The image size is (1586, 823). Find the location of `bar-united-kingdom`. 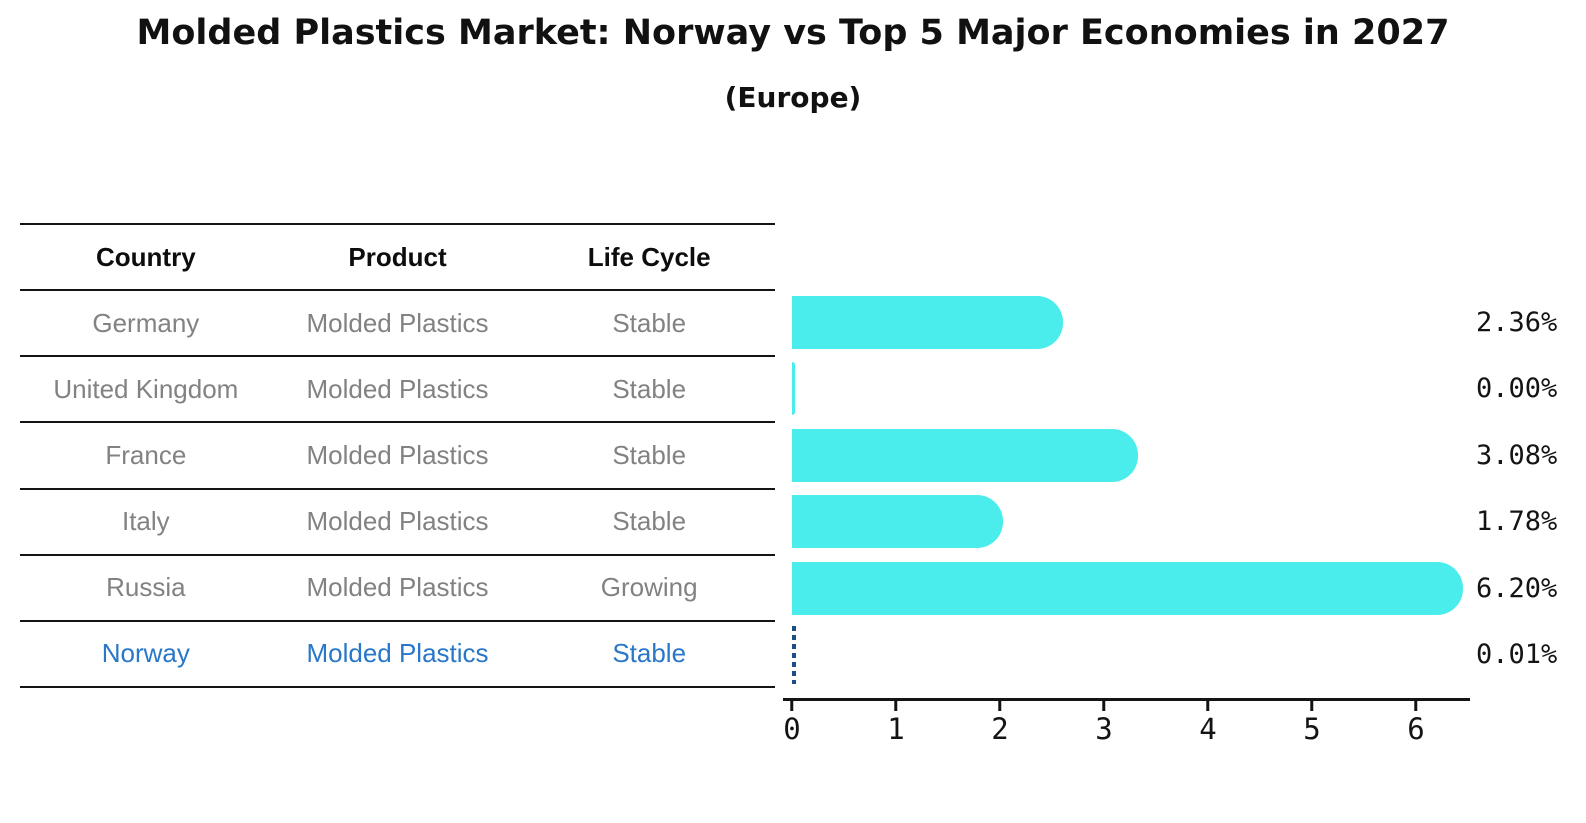

bar-united-kingdom is located at coordinates (793, 389).